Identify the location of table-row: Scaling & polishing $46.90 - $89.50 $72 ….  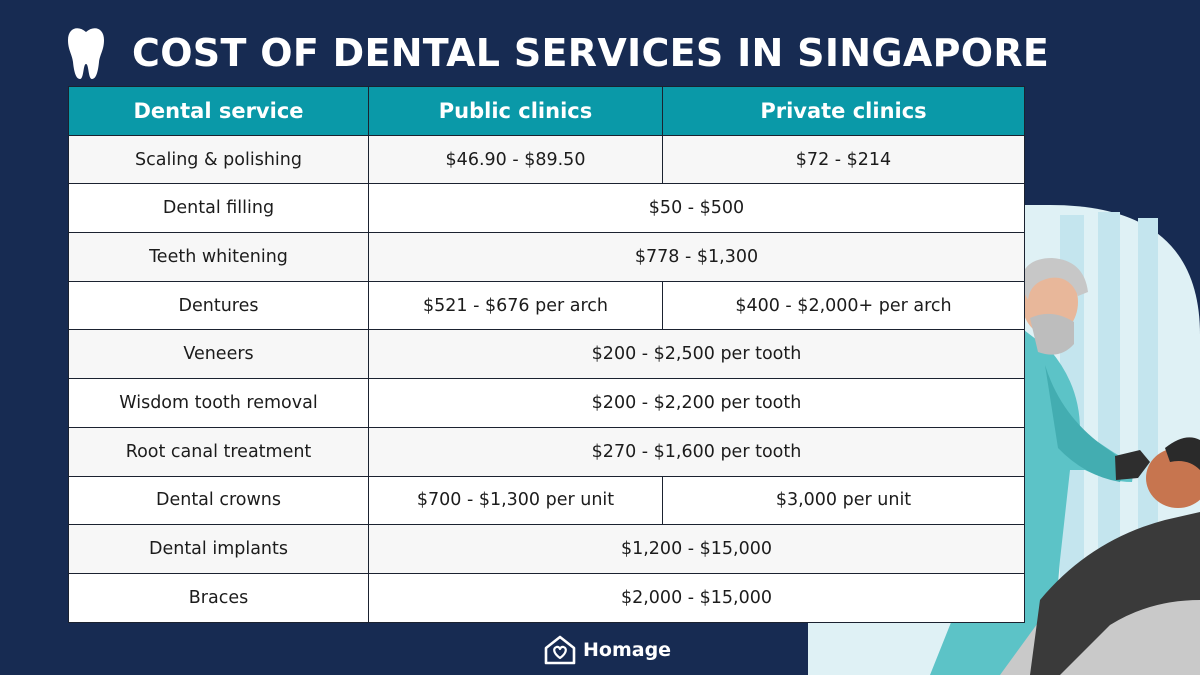
(546, 159).